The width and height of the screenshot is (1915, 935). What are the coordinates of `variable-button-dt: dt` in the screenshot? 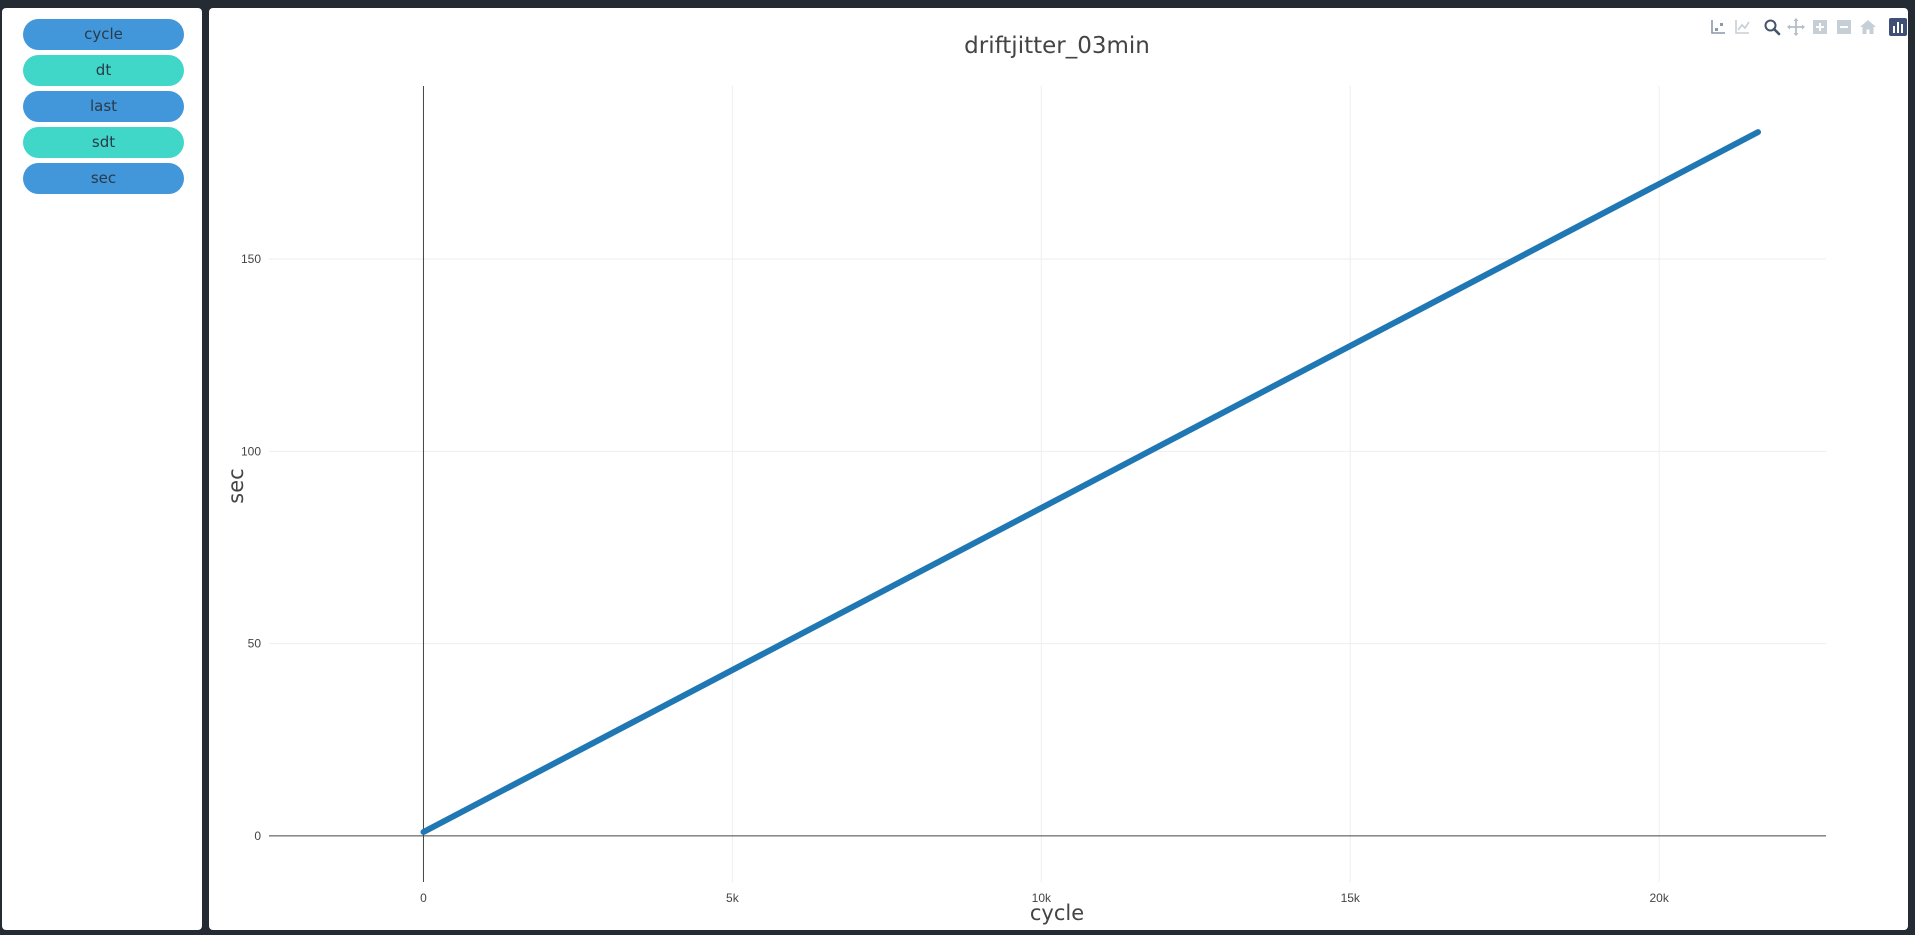 It's located at (103, 70).